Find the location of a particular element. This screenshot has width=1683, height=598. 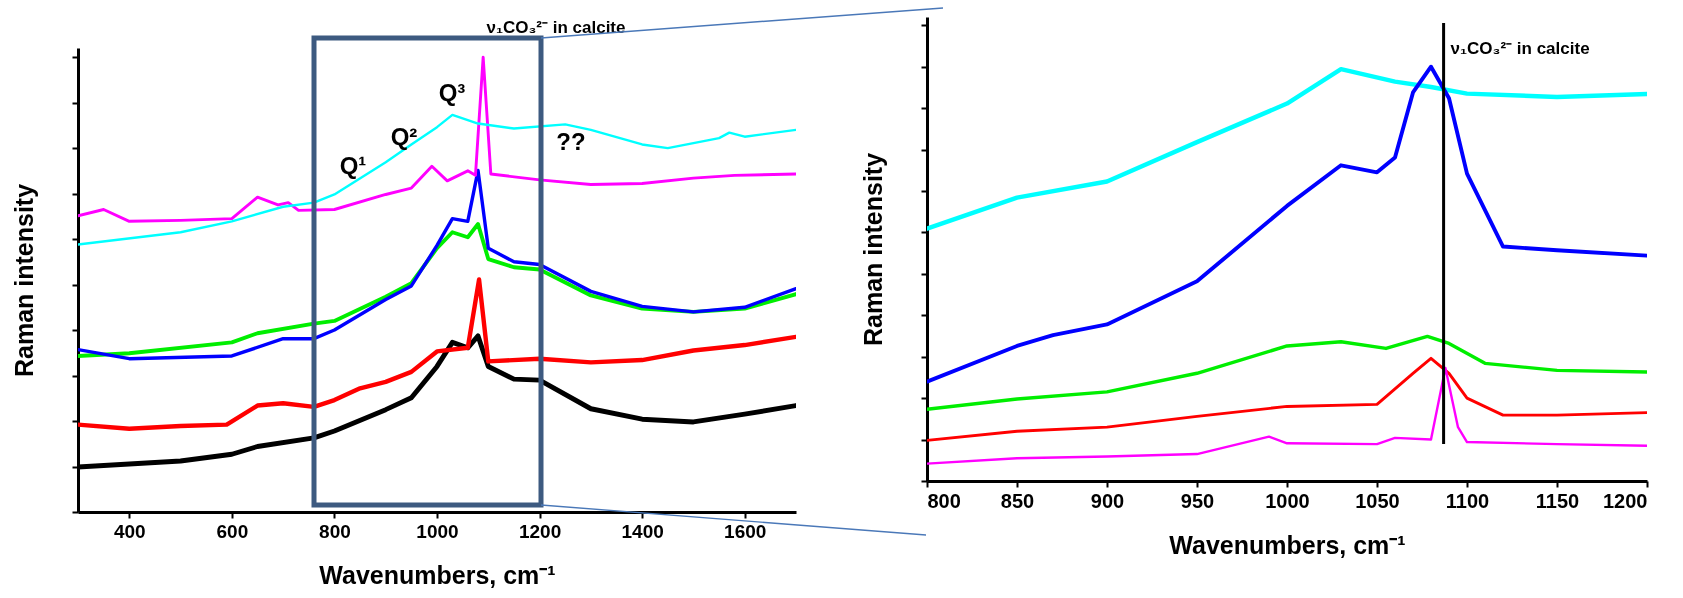

x-tick-label: 850 is located at coordinates (1017, 500).